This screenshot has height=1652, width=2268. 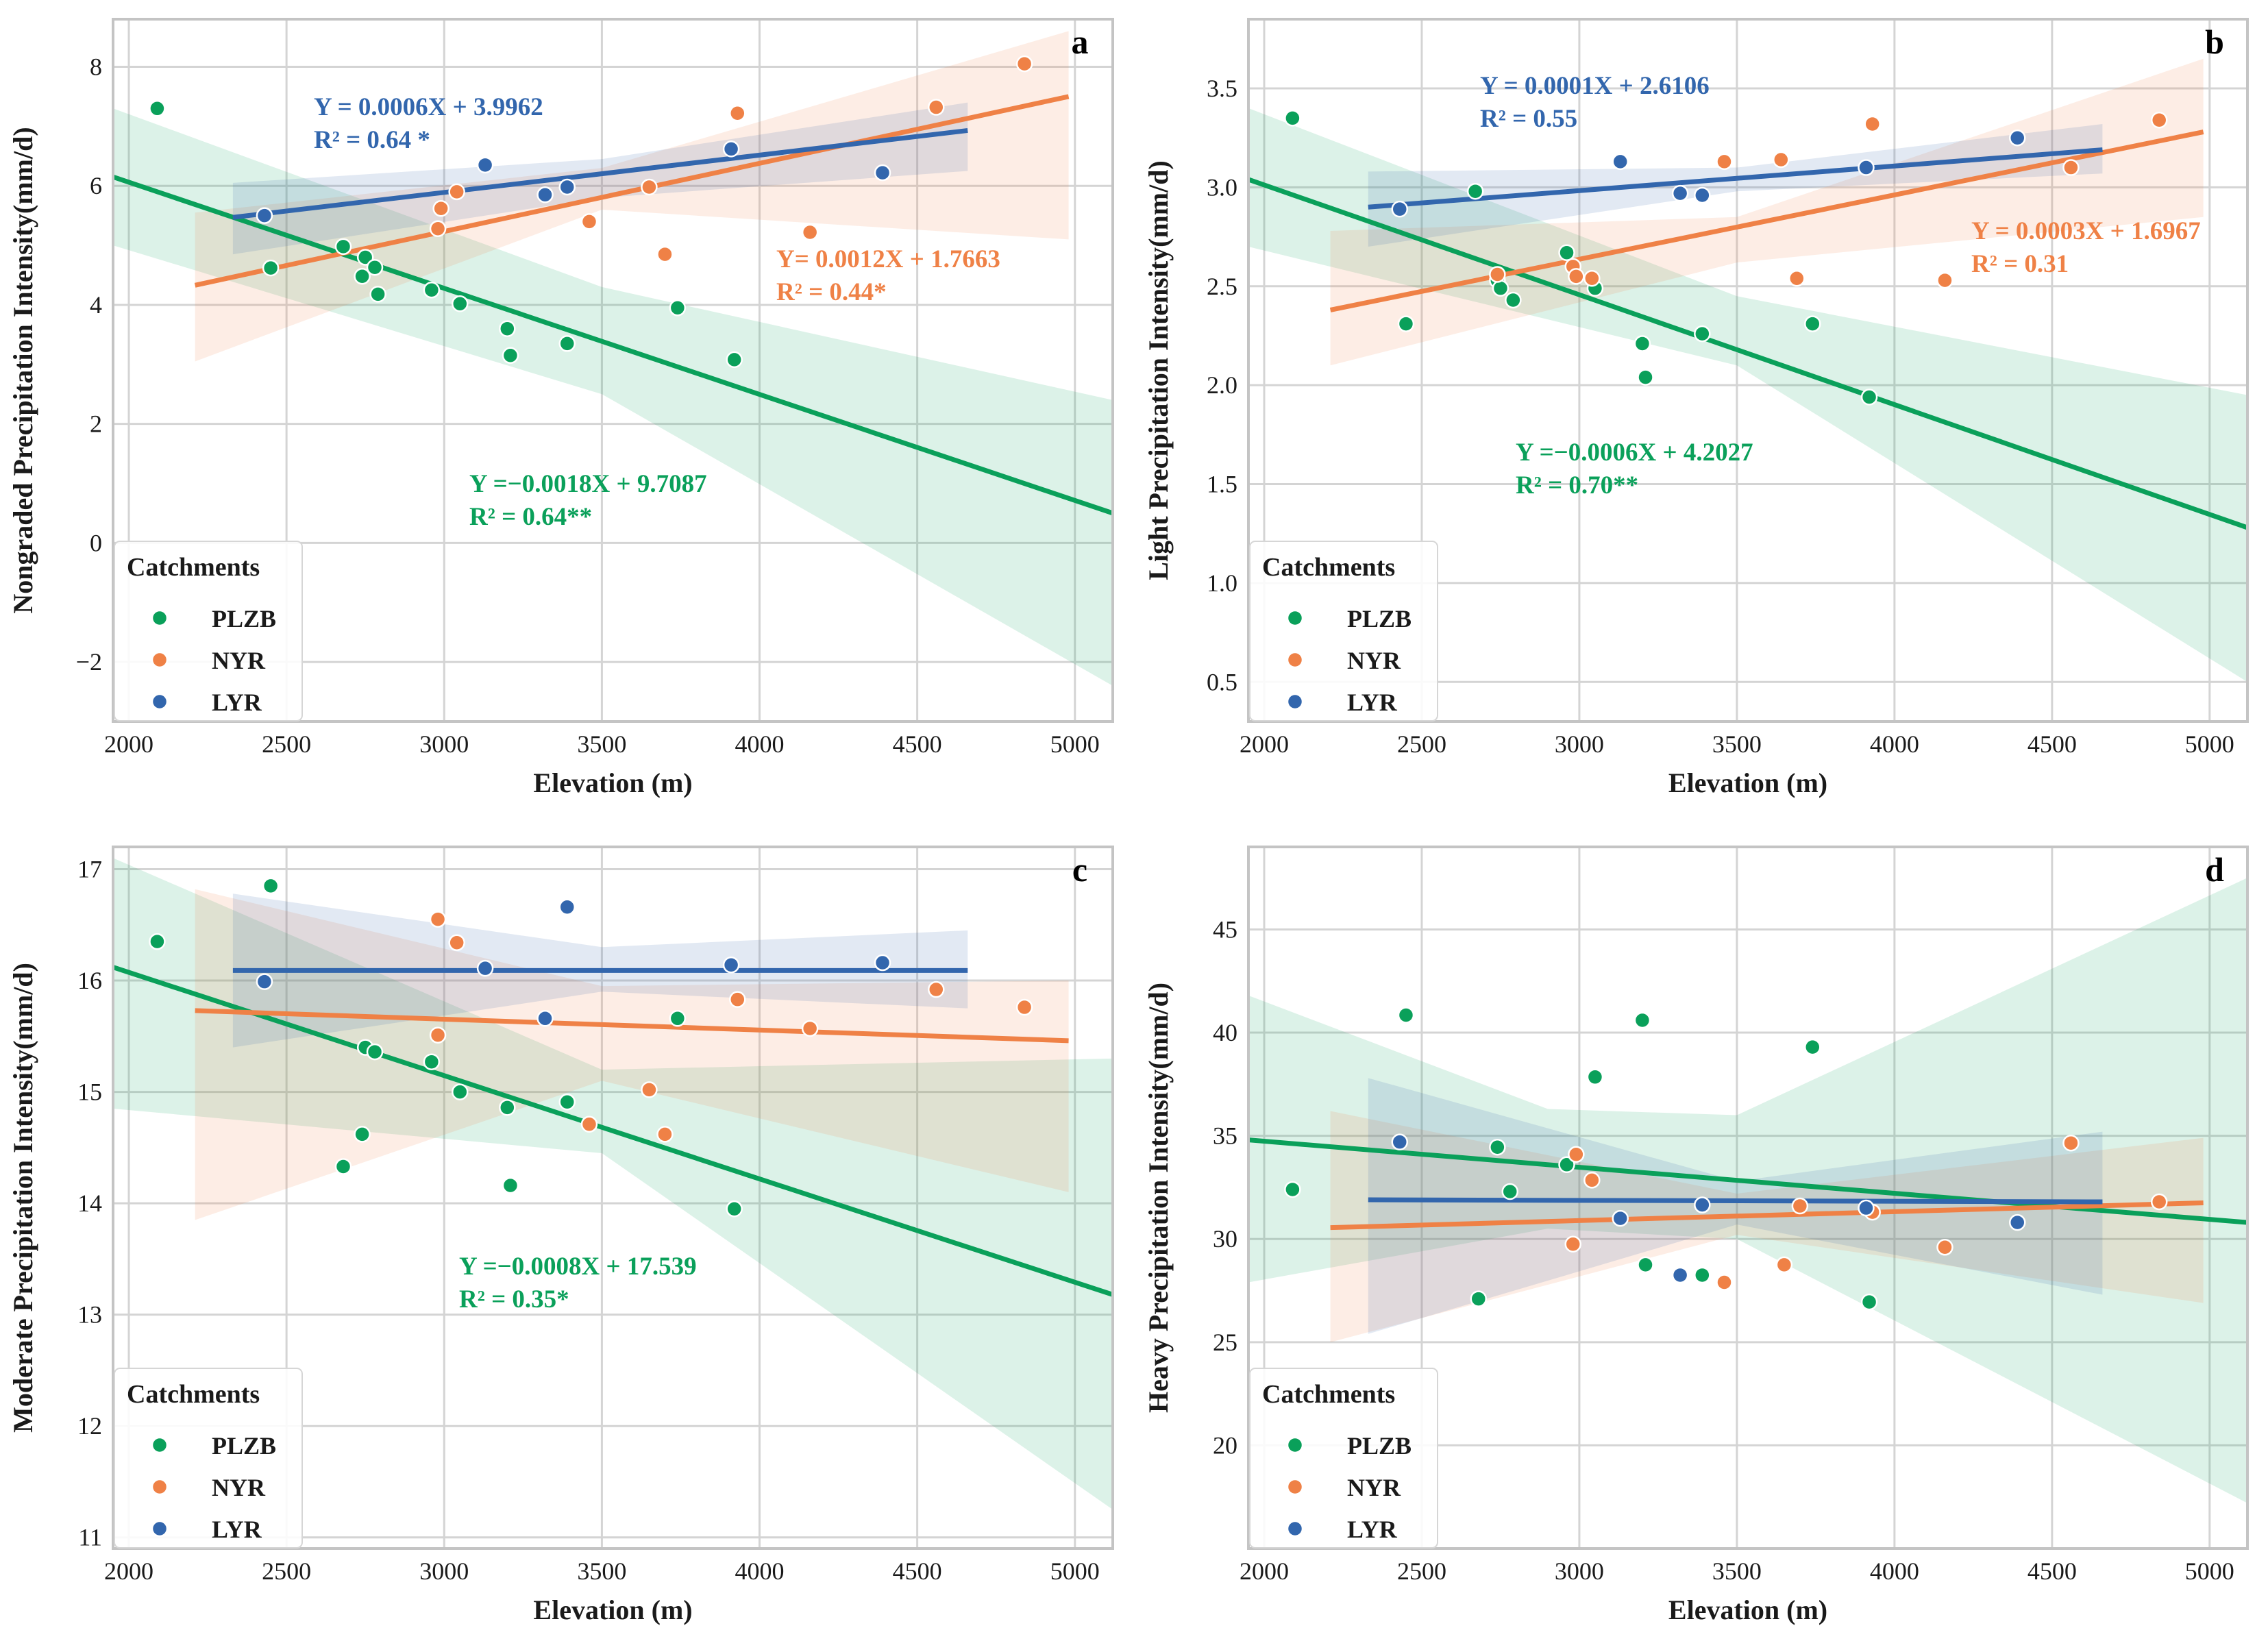 What do you see at coordinates (1343, 1458) in the screenshot?
I see `legend: Catchments PLZB NYR LYR` at bounding box center [1343, 1458].